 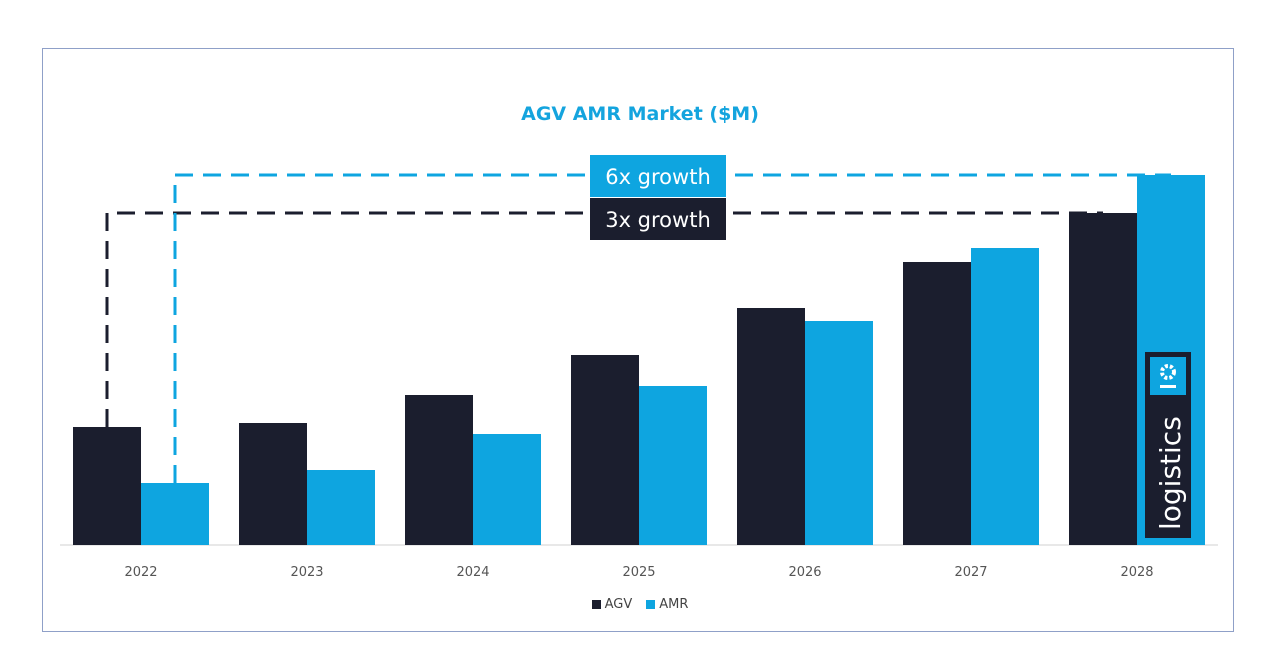 I want to click on bar-agv-2026, so click(x=771, y=426).